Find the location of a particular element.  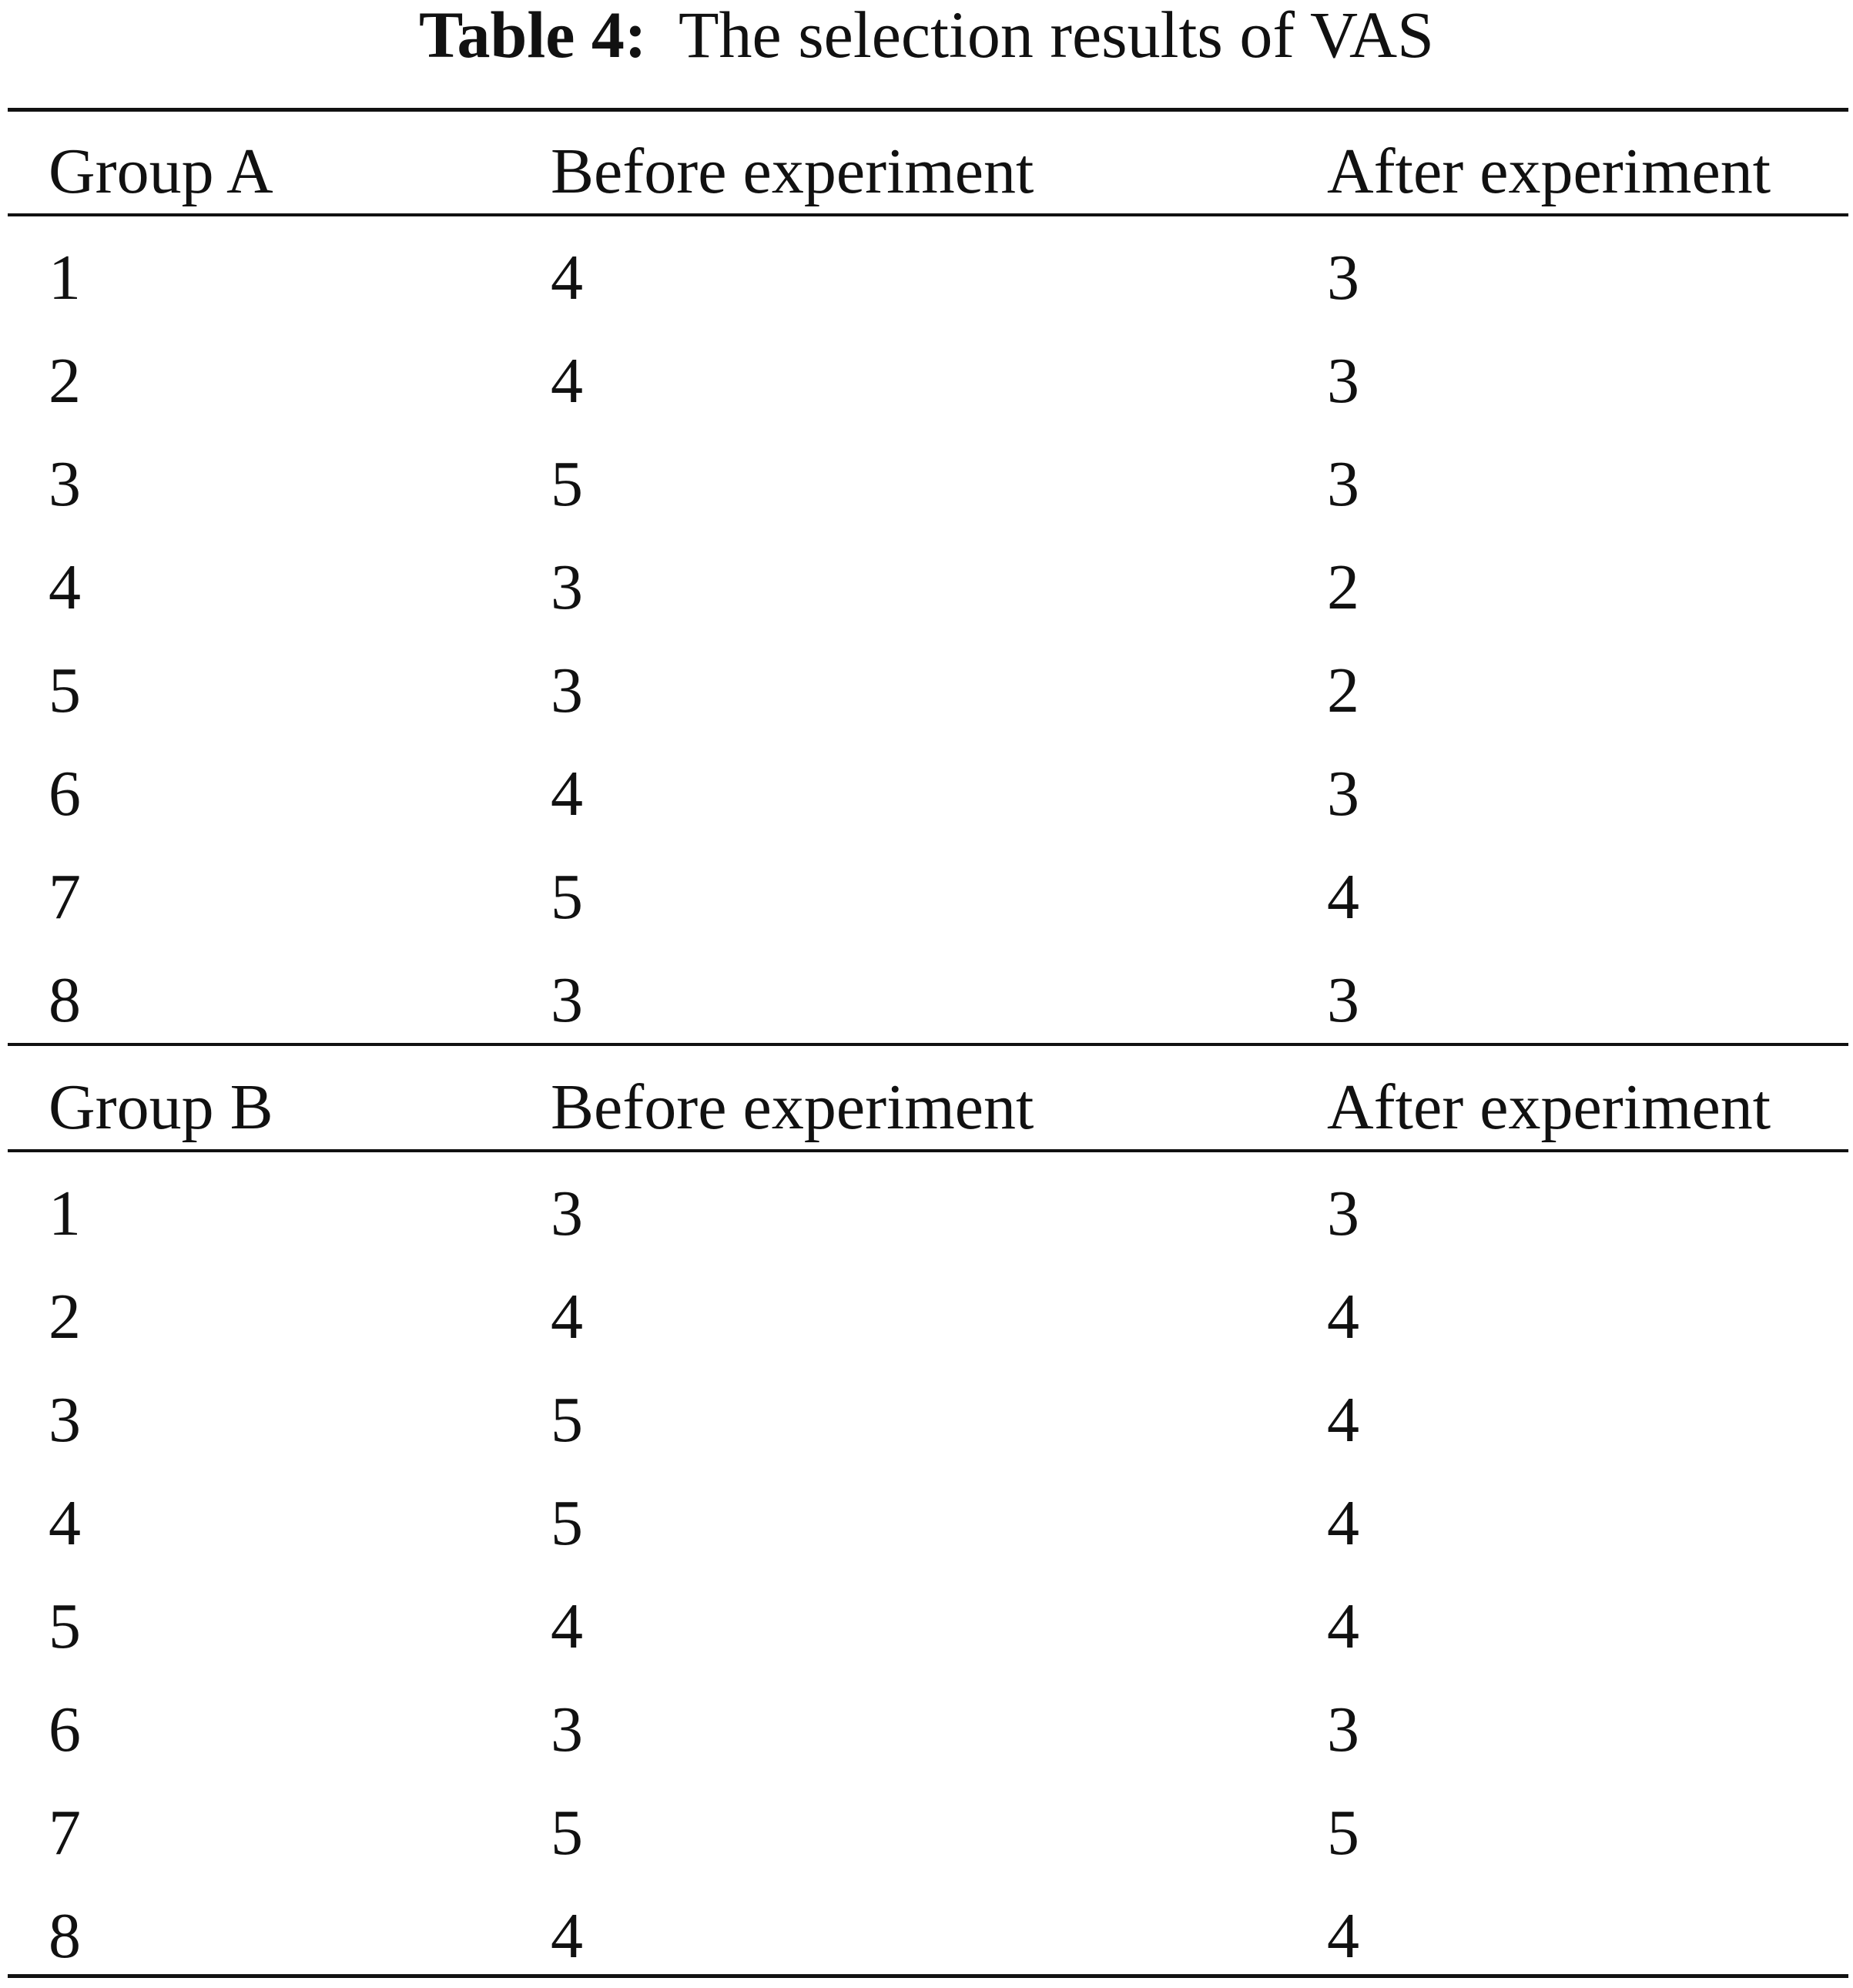

group-b-header-before-experiment: Before experiment is located at coordinates (792, 1107).